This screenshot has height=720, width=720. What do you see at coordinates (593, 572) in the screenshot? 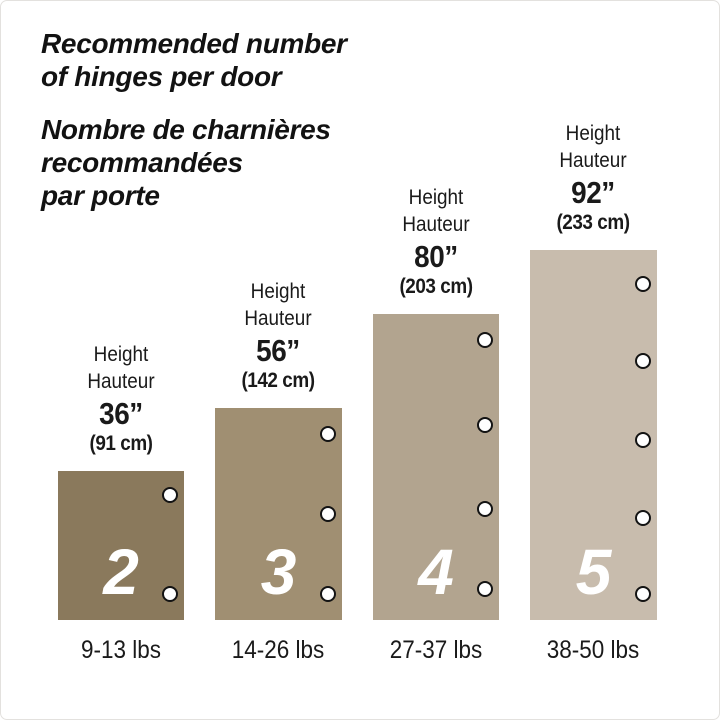
I see `hinge-count: 5` at bounding box center [593, 572].